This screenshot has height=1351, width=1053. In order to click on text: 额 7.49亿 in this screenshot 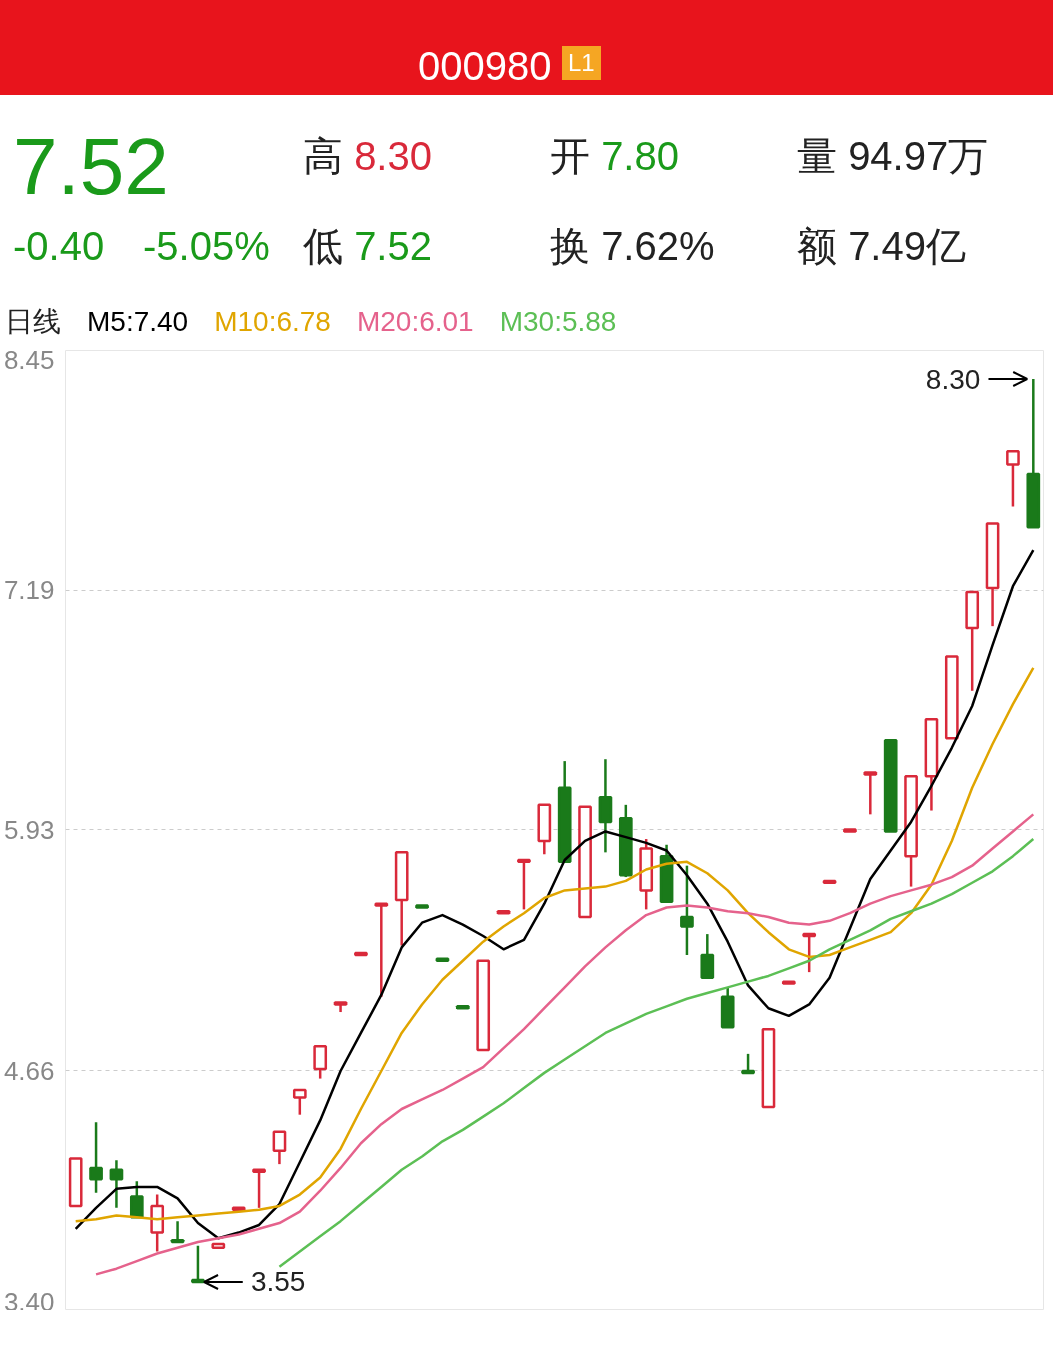, I will do `click(881, 246)`.